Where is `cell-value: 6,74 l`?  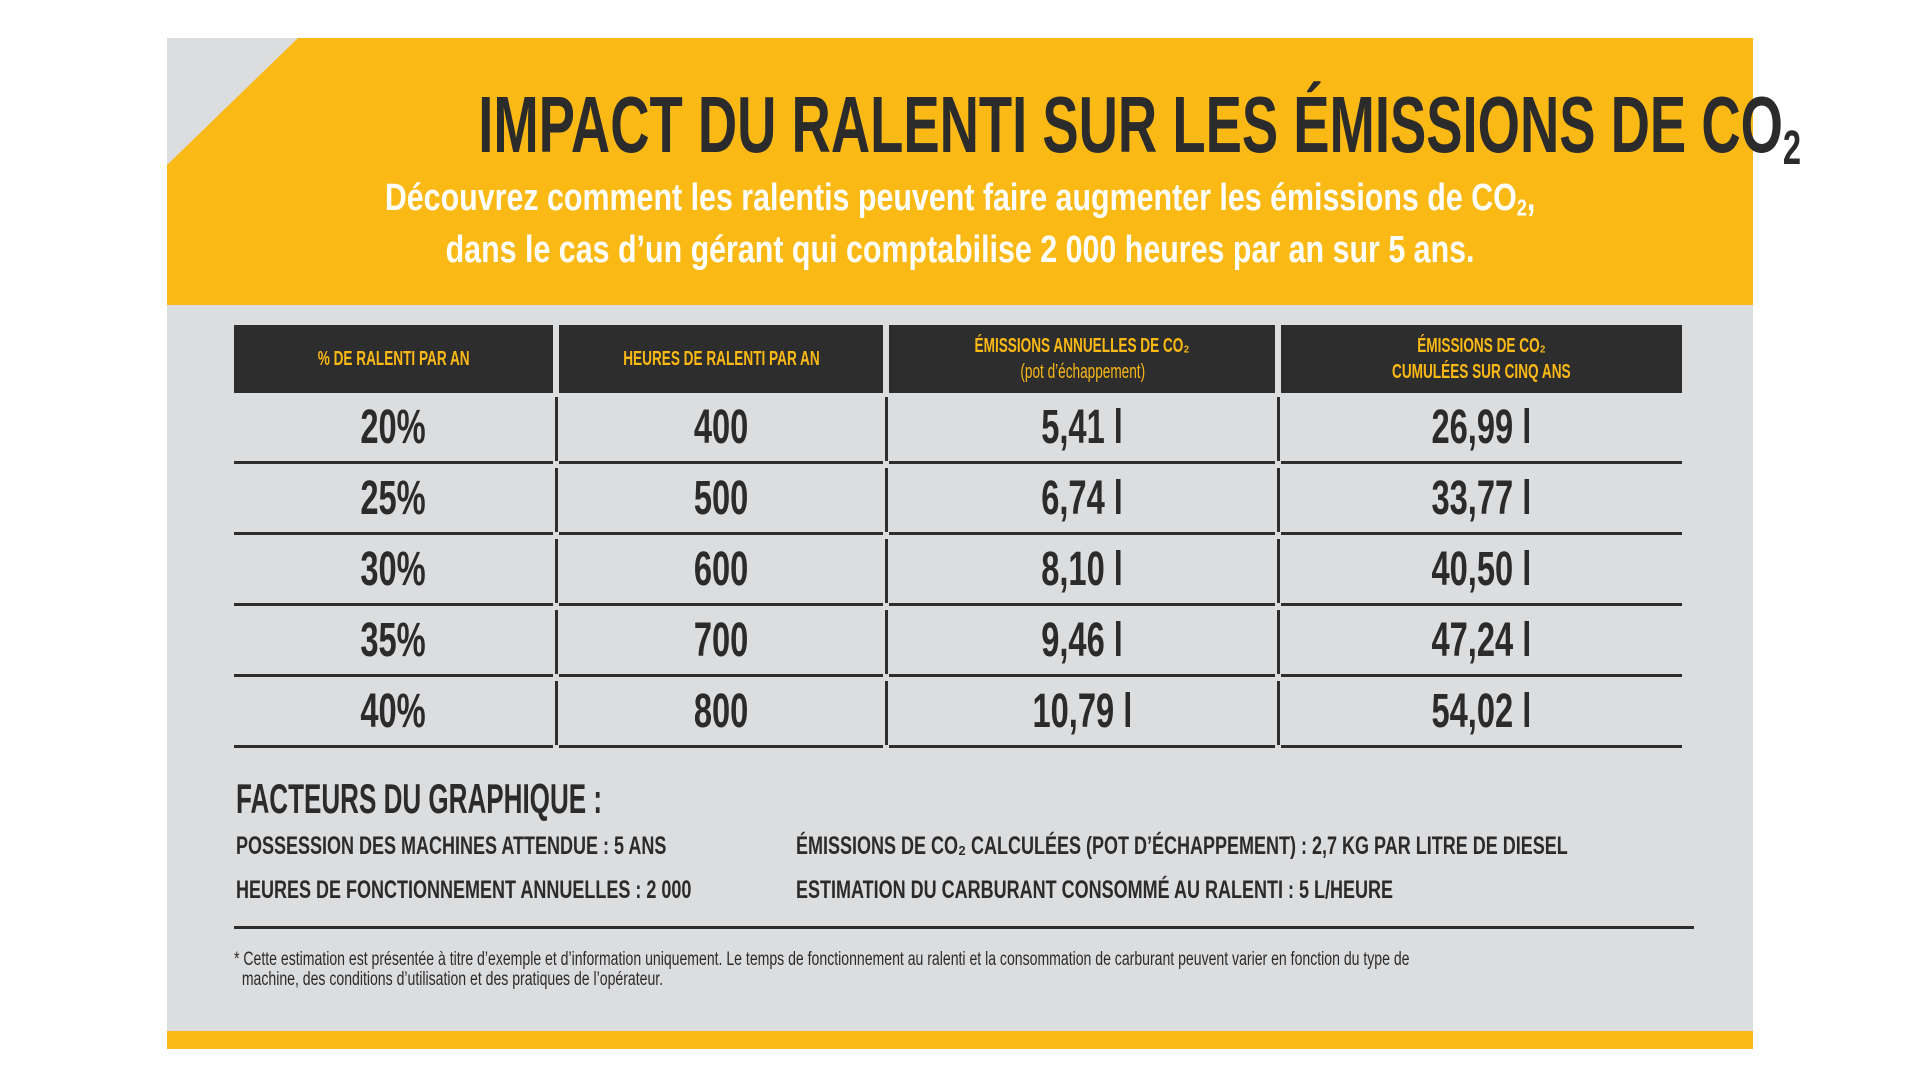
cell-value: 6,74 l is located at coordinates (1082, 498).